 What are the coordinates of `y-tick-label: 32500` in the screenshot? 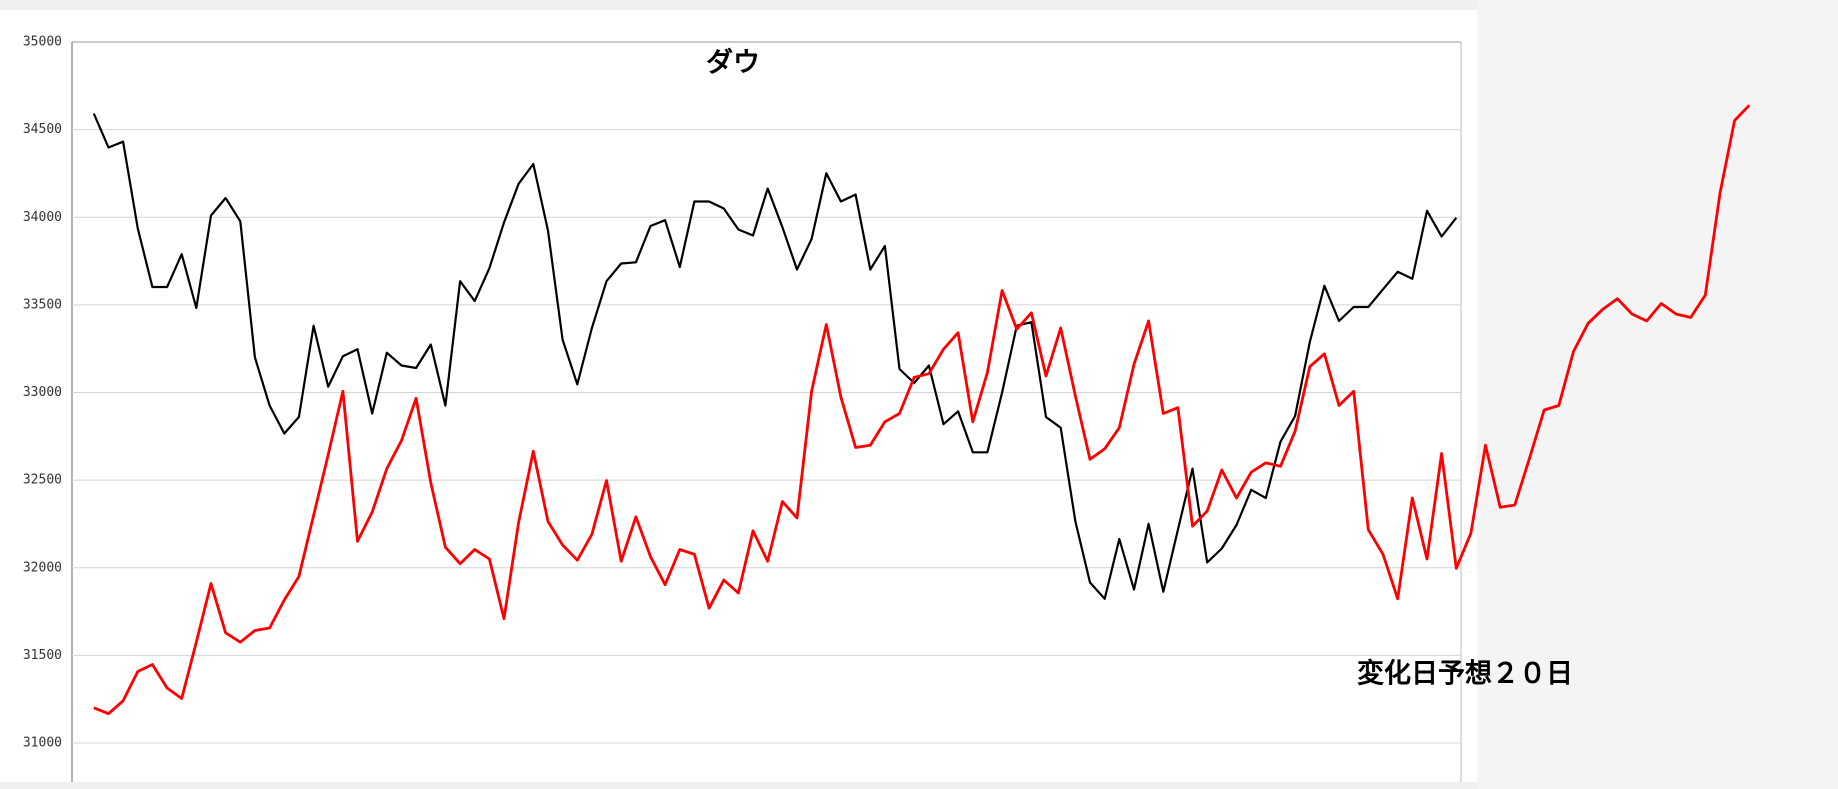 It's located at (42, 480).